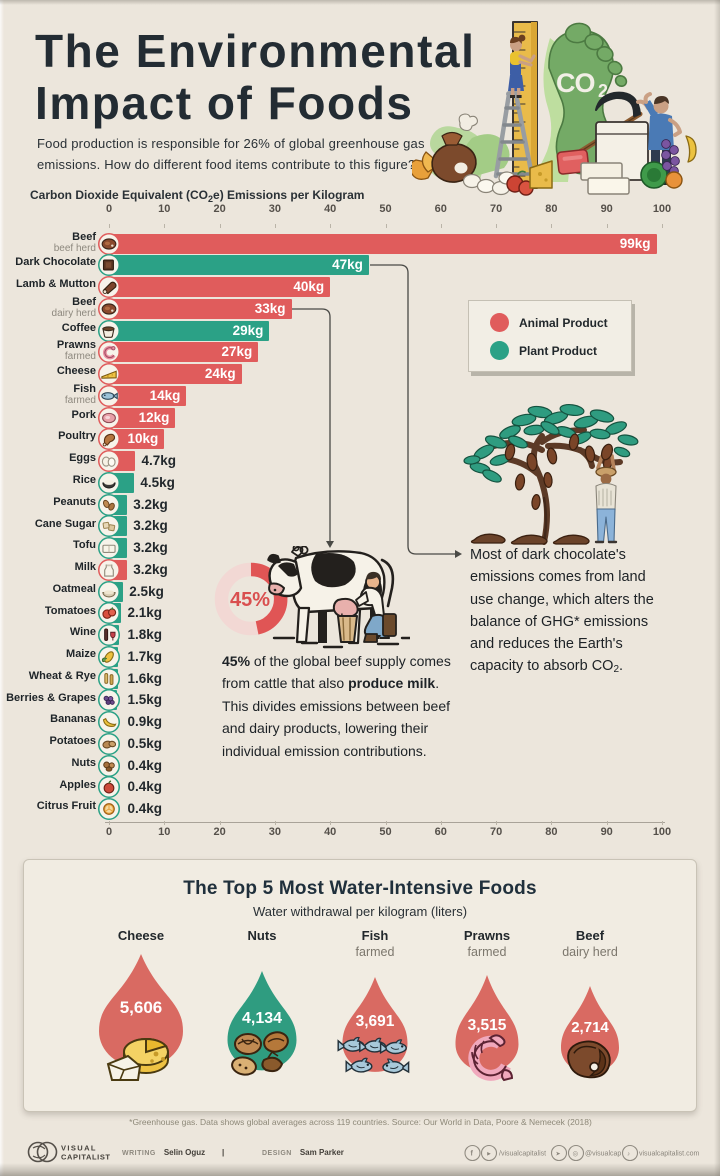  What do you see at coordinates (472, 1154) in the screenshot?
I see `svg-text: f` at bounding box center [472, 1154].